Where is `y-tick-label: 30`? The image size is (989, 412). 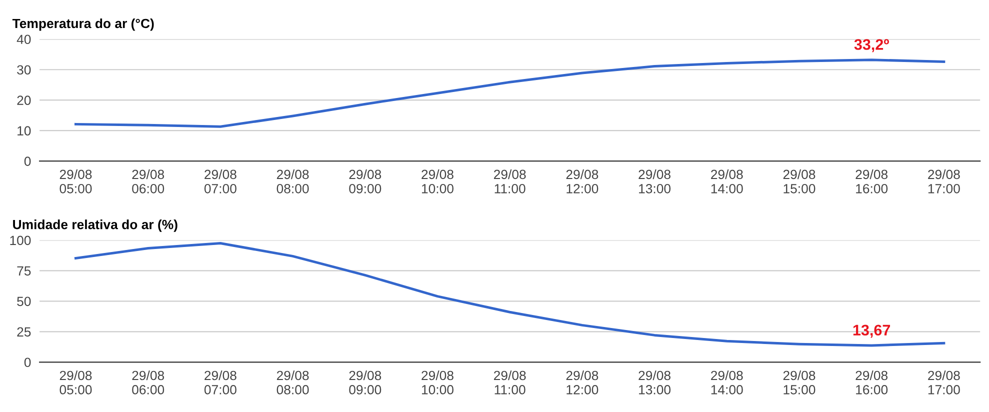
y-tick-label: 30 is located at coordinates (24, 70).